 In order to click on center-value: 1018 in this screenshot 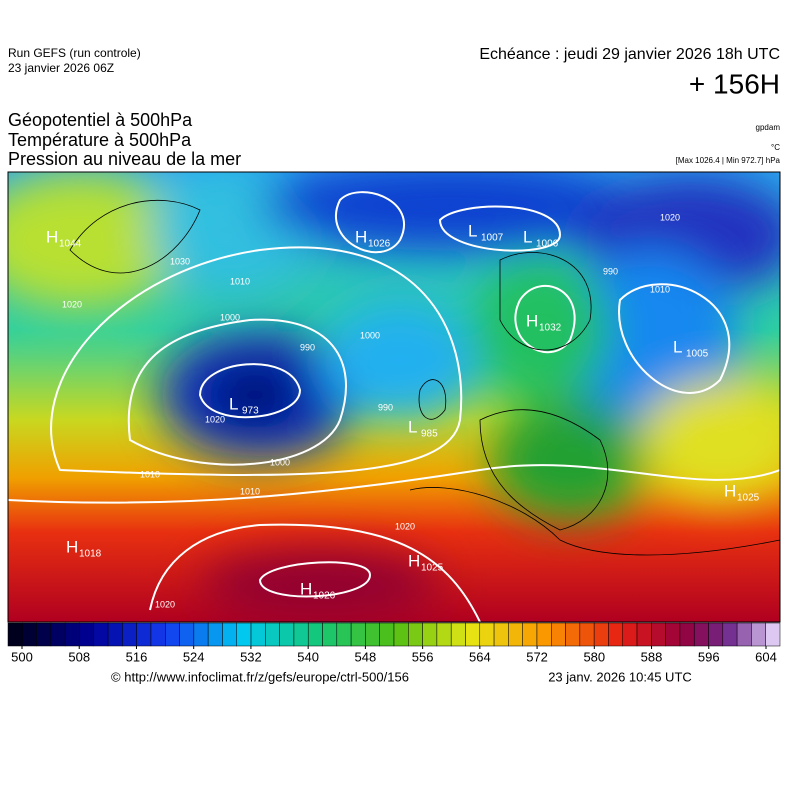, I will do `click(90, 554)`.